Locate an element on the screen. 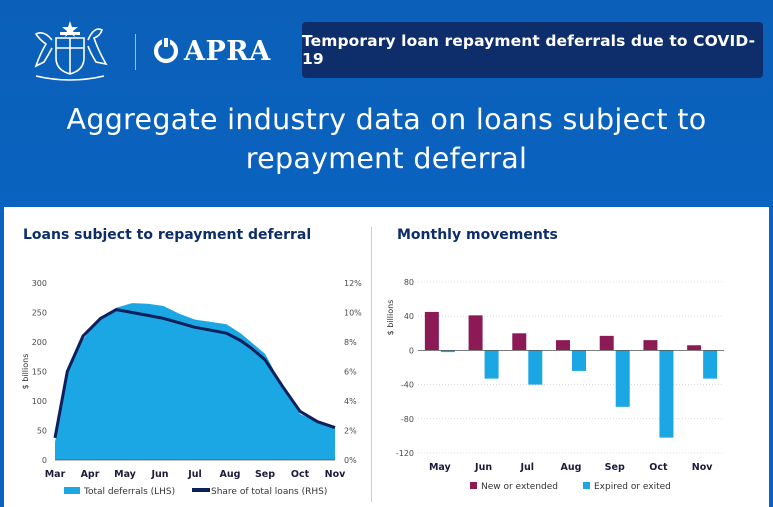  y-tick-label: 200 is located at coordinates (39, 342).